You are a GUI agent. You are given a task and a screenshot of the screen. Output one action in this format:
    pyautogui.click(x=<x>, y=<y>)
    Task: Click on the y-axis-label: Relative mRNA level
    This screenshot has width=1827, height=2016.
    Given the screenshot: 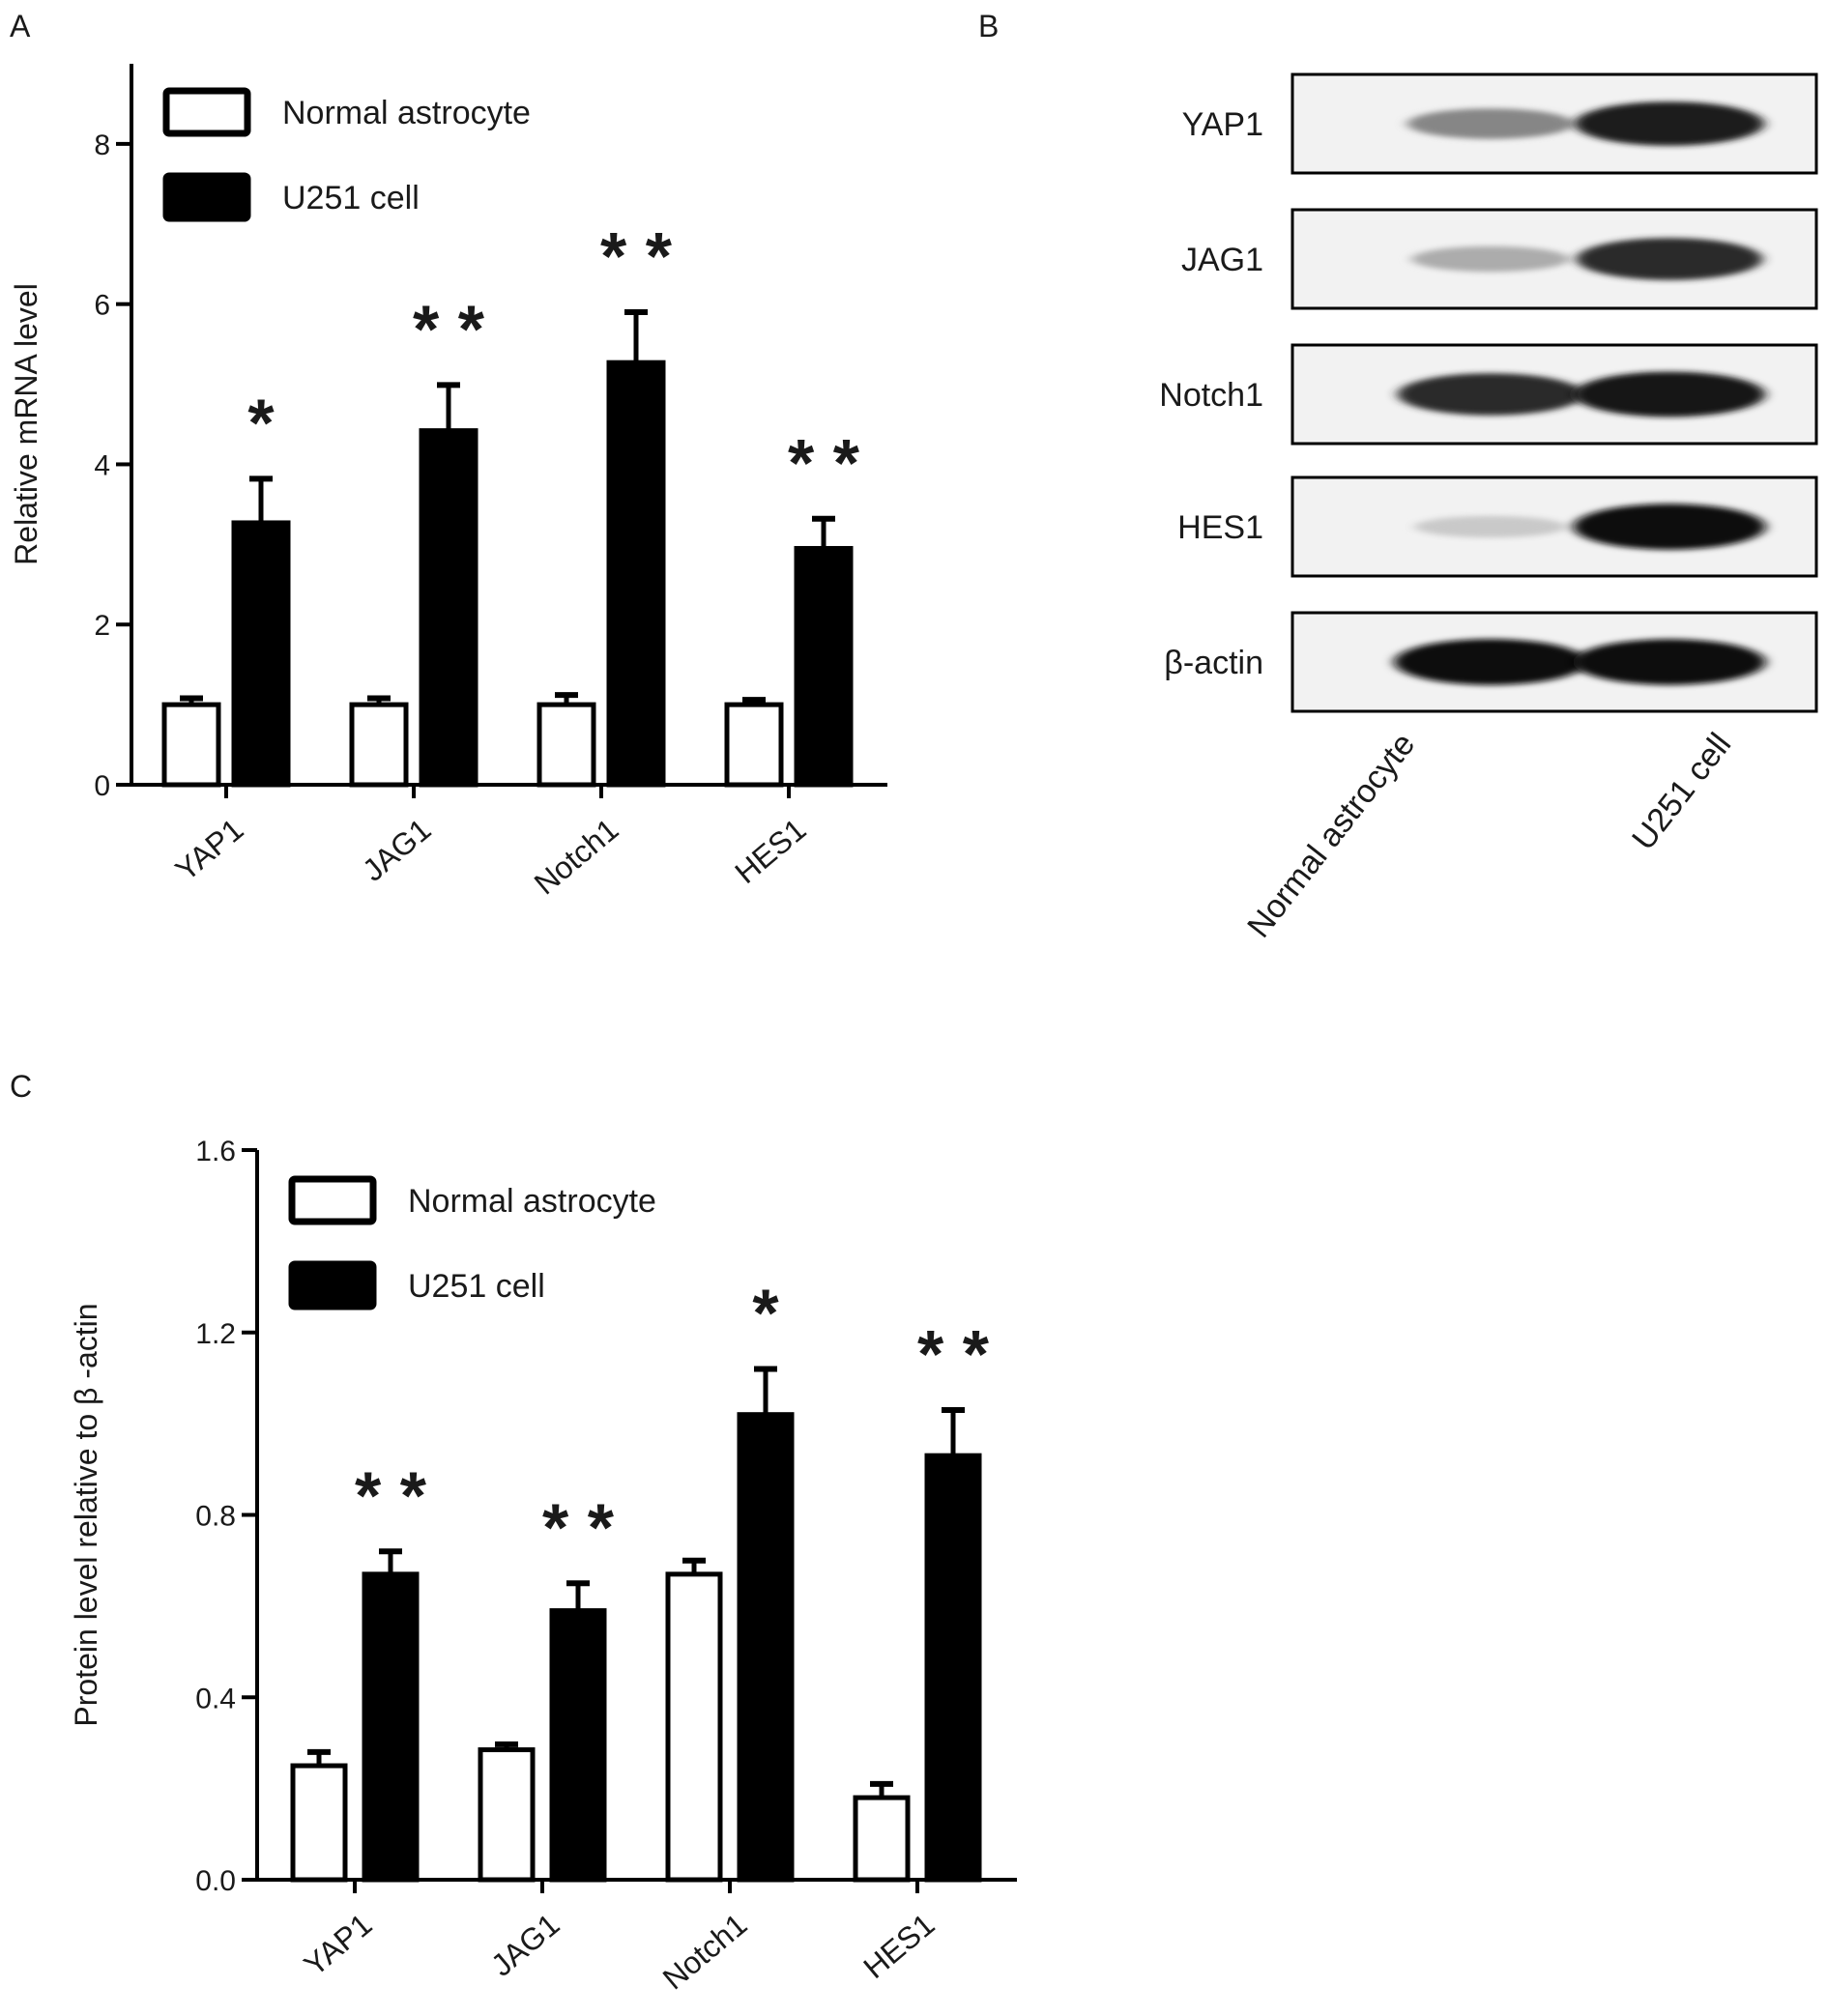 What is the action you would take?
    pyautogui.click(x=27, y=424)
    